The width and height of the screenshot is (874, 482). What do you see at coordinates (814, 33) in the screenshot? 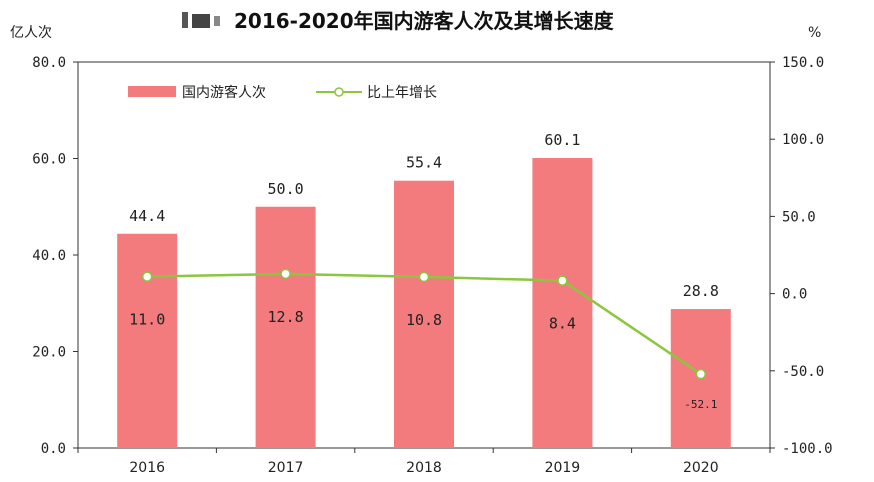
I see `right-axis-unit: %` at bounding box center [814, 33].